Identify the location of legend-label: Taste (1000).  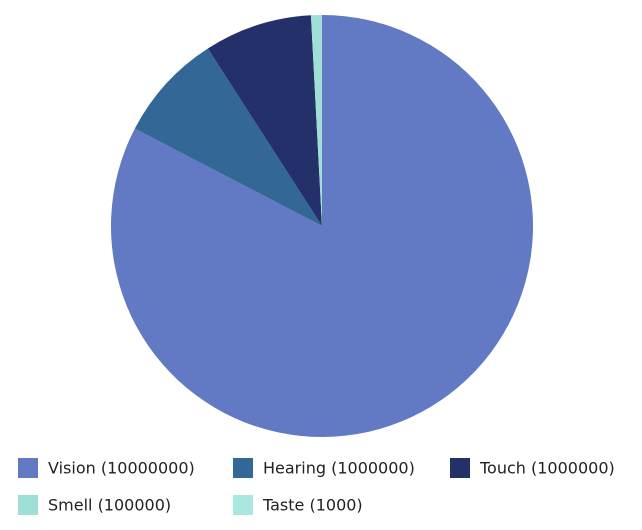
(312, 505).